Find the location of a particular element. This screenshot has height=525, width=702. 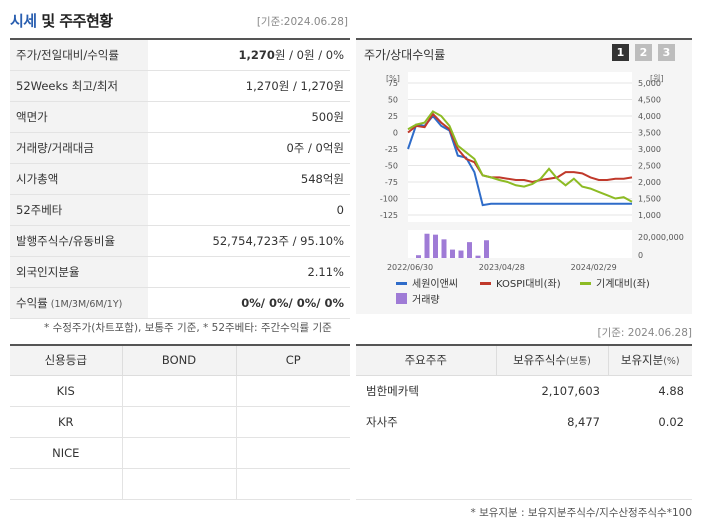

column-header: 보유지분(%) is located at coordinates (650, 360).